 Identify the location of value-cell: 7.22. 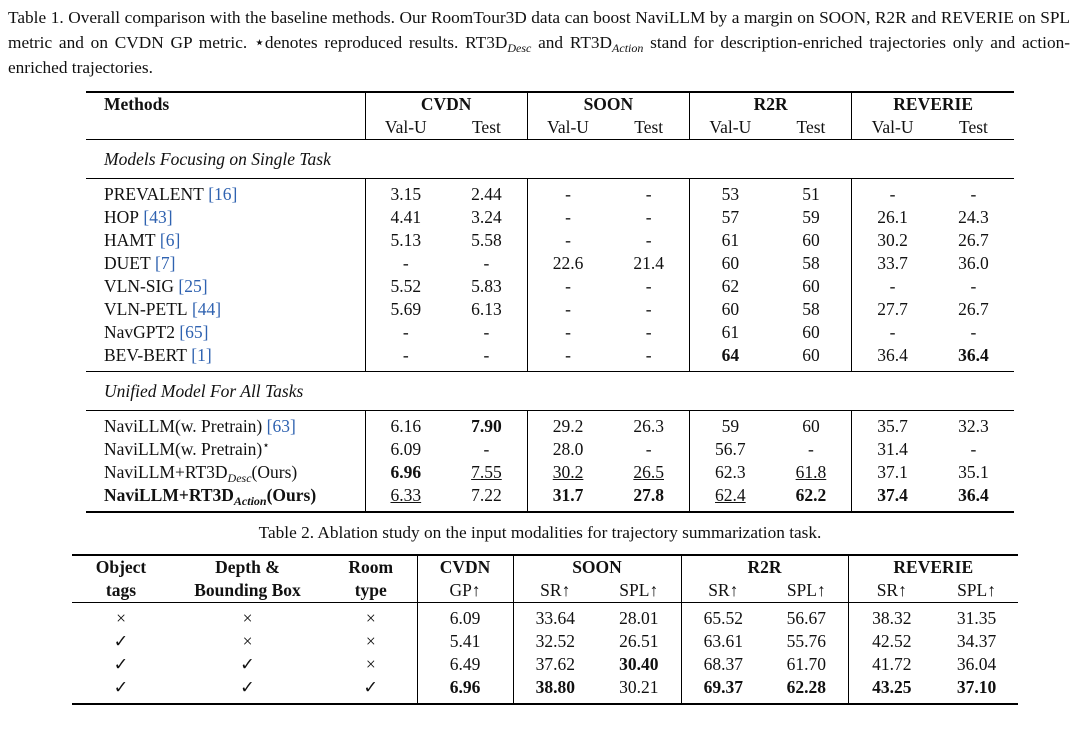
(487, 498).